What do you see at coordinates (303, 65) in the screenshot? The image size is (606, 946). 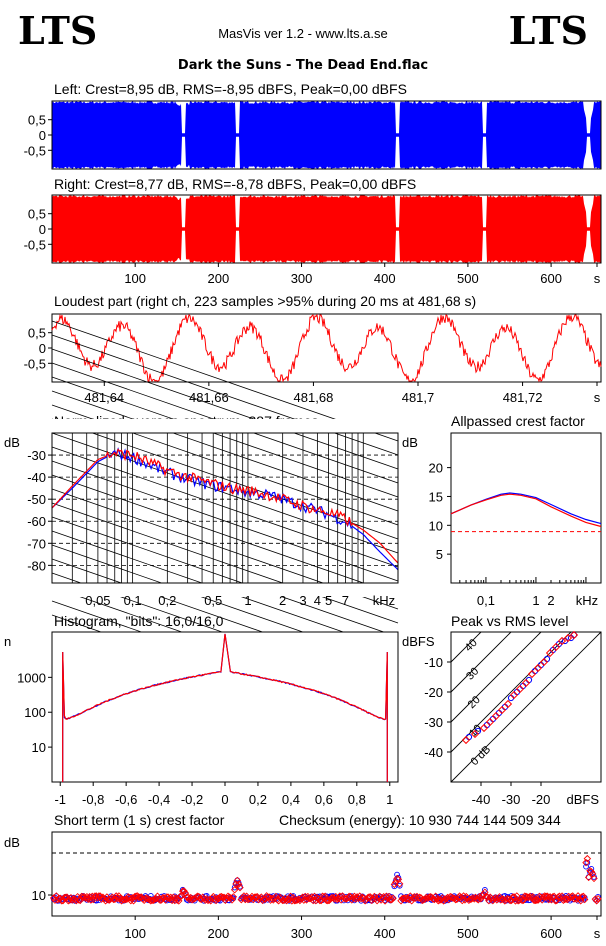 I see `track-title: Dark the Suns - The Dead End.flac` at bounding box center [303, 65].